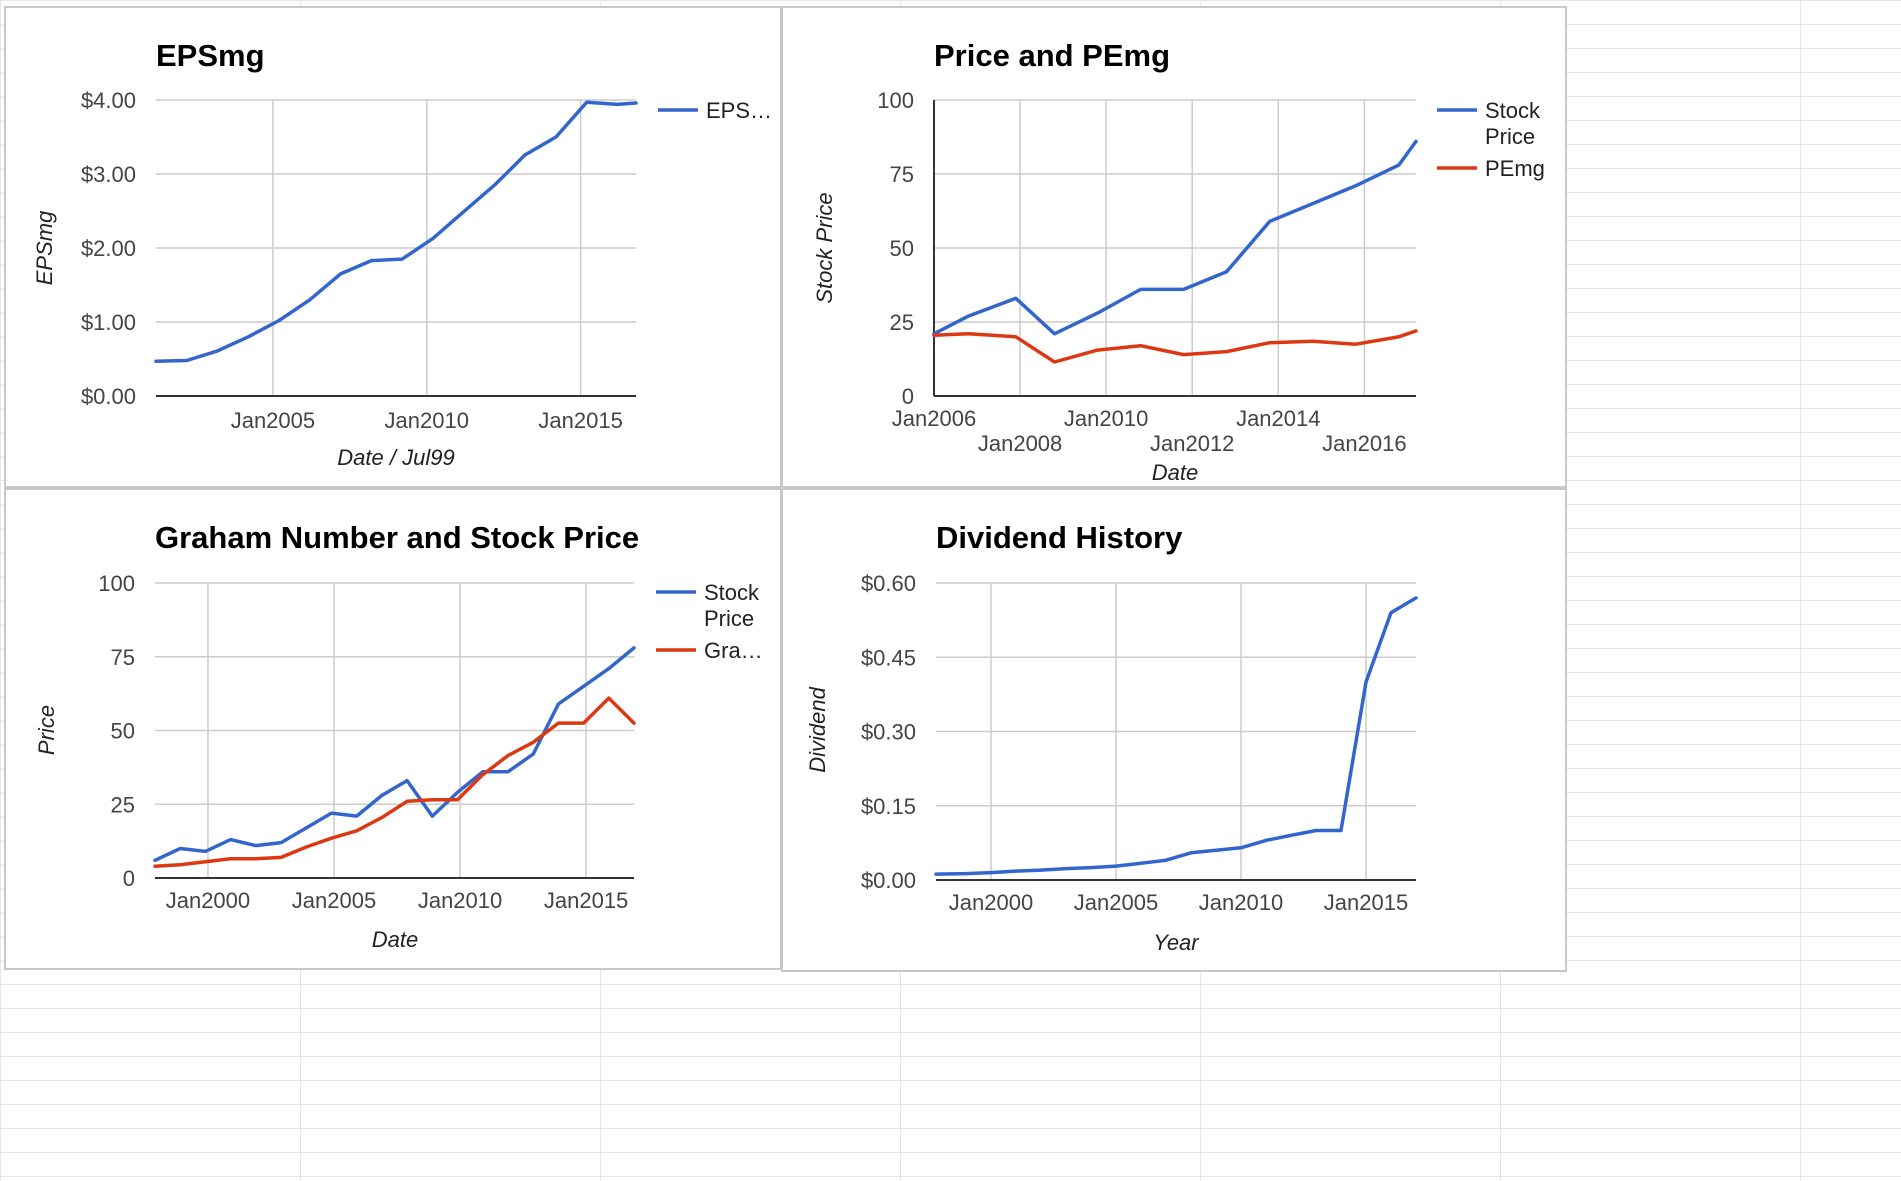 Image resolution: width=1901 pixels, height=1181 pixels. I want to click on y-tick-label: $1.00, so click(108, 322).